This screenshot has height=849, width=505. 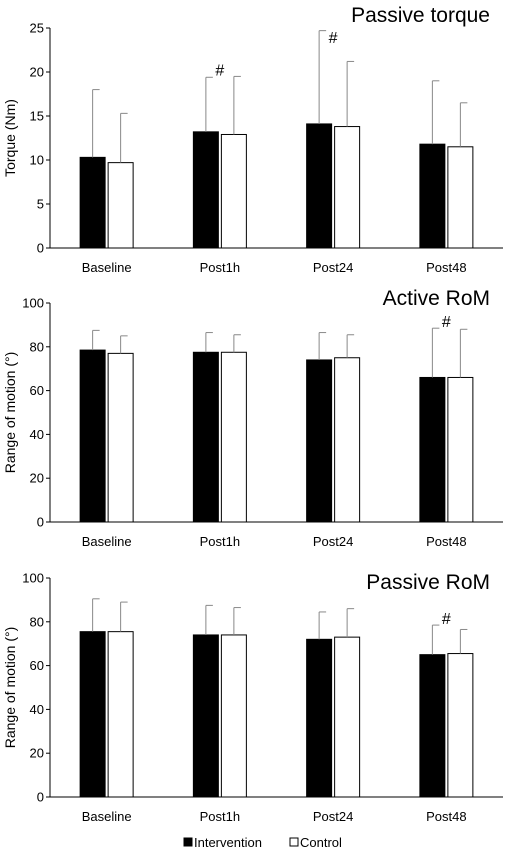 I want to click on chart-title: Passive torque, so click(x=420, y=15).